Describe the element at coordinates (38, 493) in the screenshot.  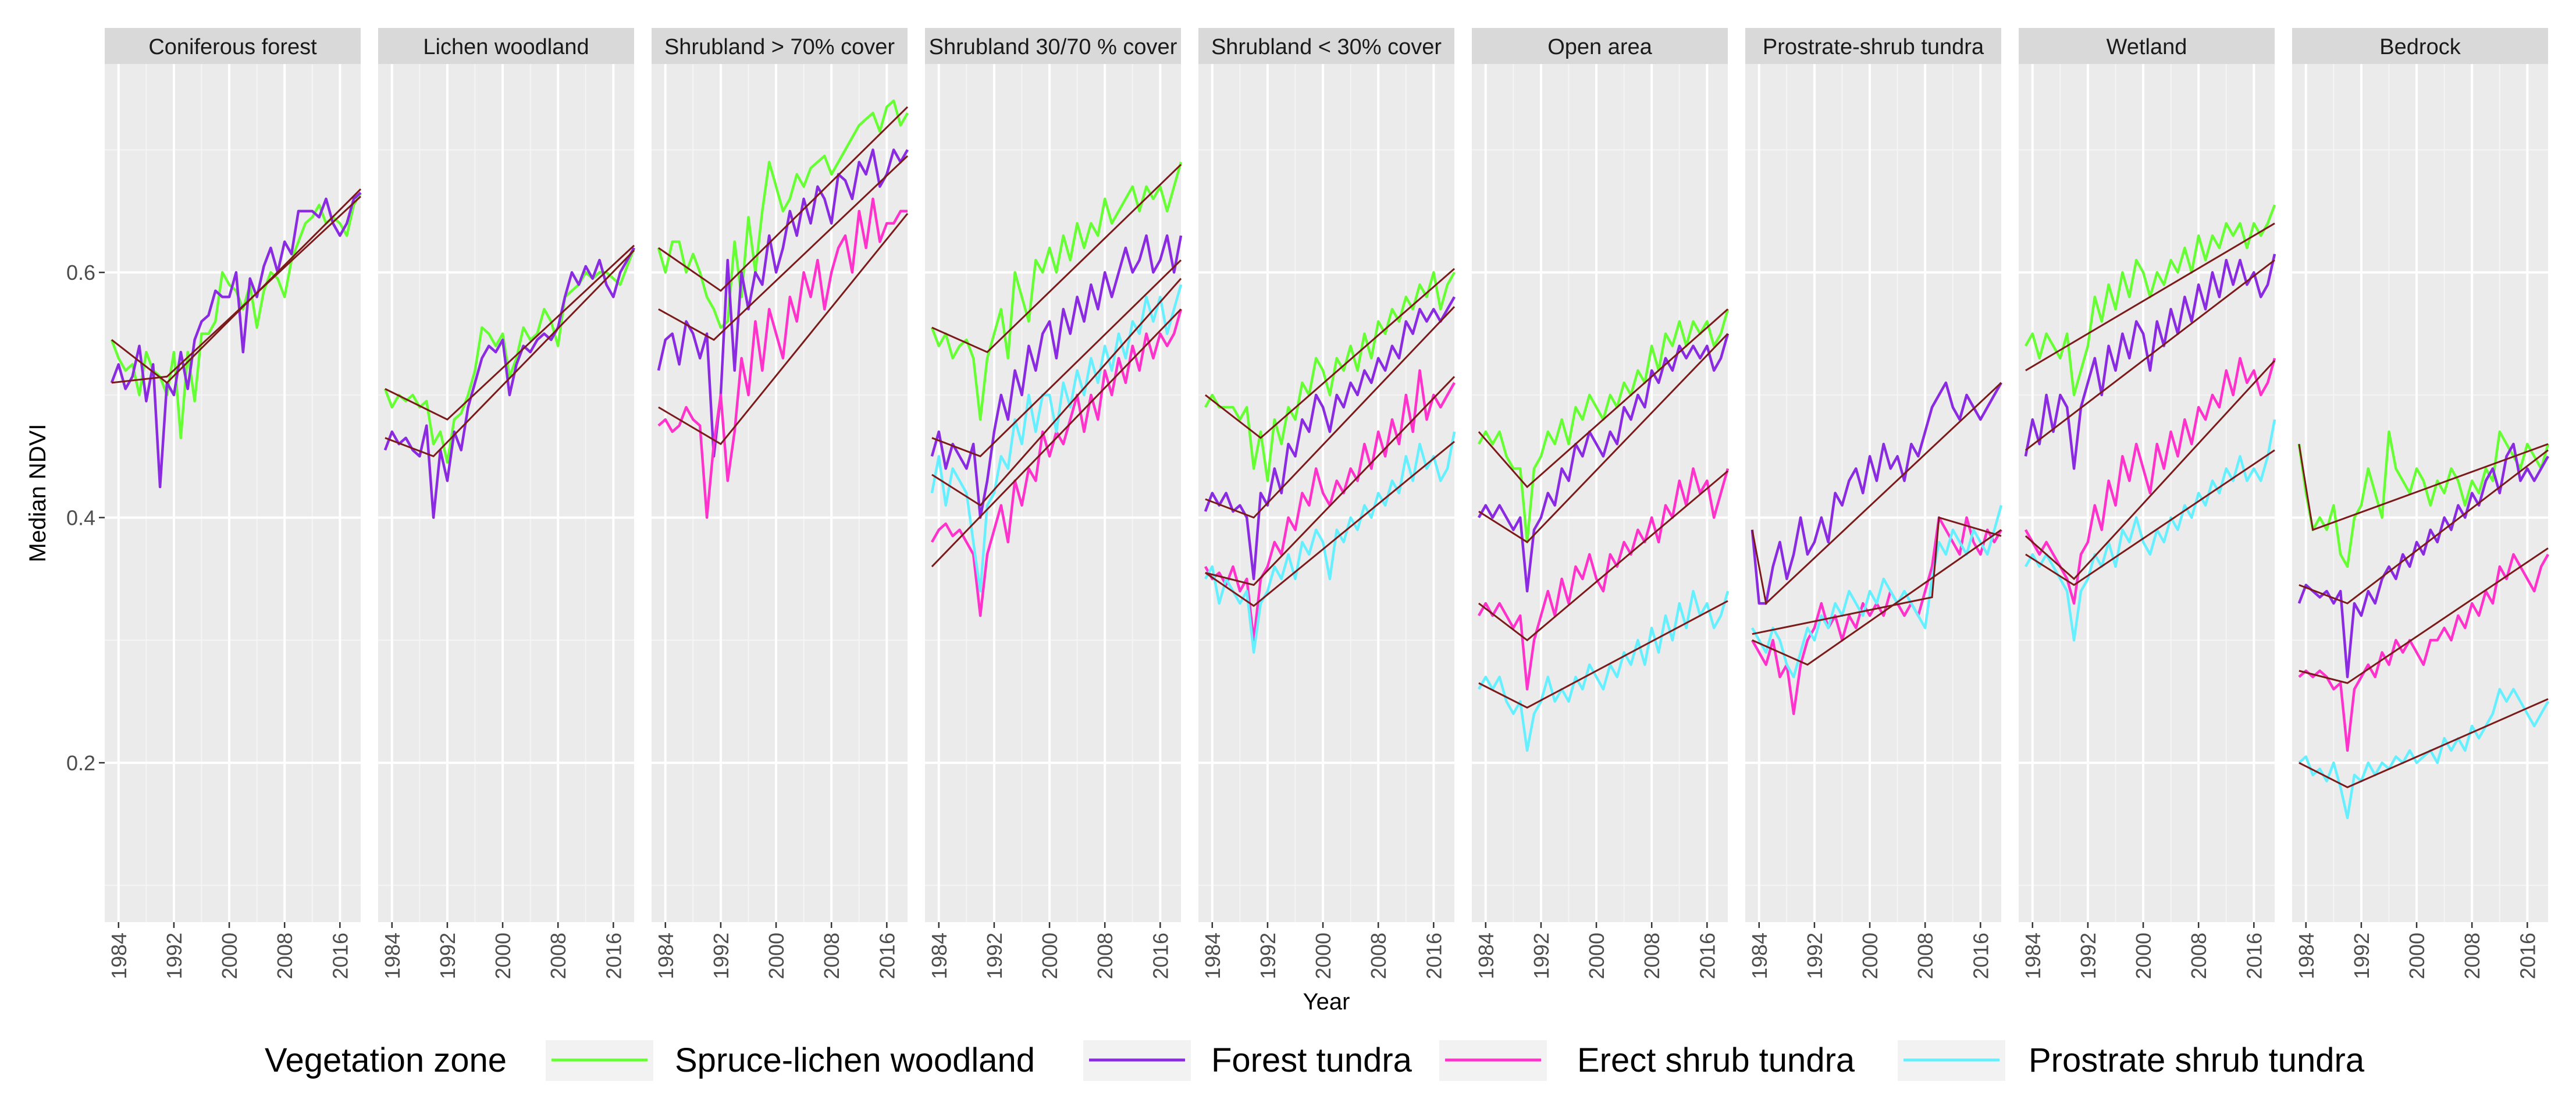
I see `y-axis-title: Median NDVI` at that location.